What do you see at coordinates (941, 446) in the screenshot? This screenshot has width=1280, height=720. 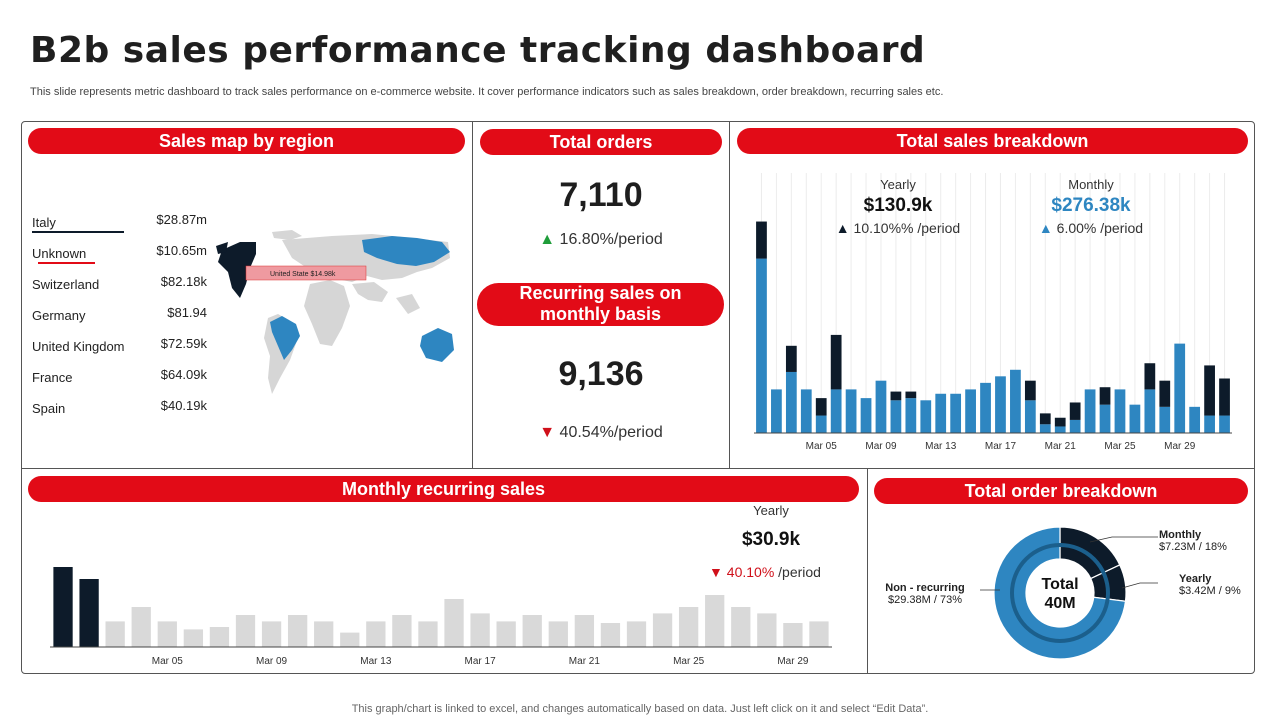 I see `tick-label: Mar 13` at bounding box center [941, 446].